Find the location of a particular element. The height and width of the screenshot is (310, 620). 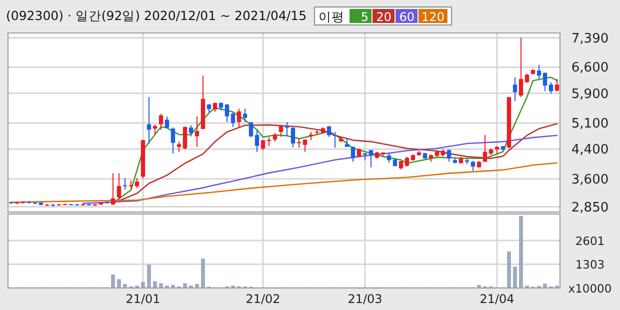

legend-title: 이평 is located at coordinates (331, 16).